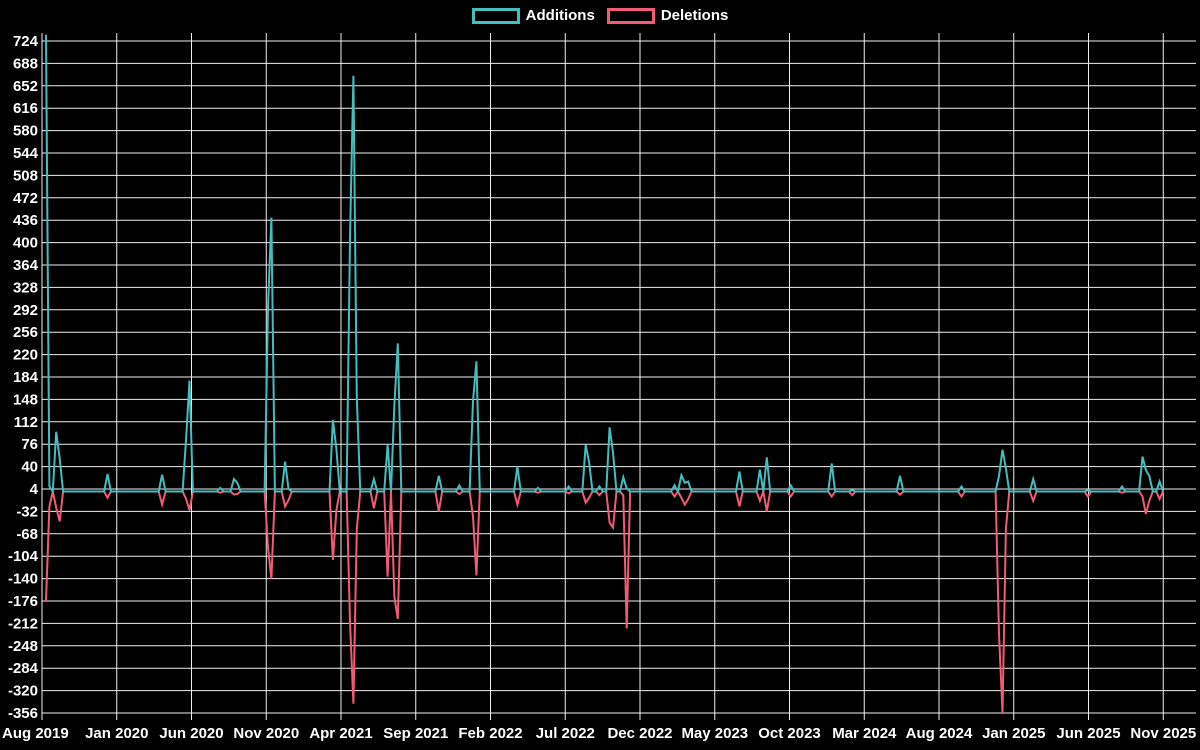 This screenshot has width=1200, height=750. I want to click on y-axis-tick-label: 184, so click(26, 377).